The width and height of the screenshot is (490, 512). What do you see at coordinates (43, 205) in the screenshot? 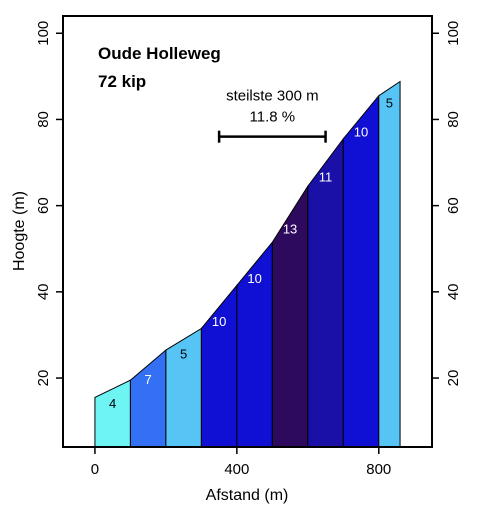
I see `y-tick-label: 60` at bounding box center [43, 205].